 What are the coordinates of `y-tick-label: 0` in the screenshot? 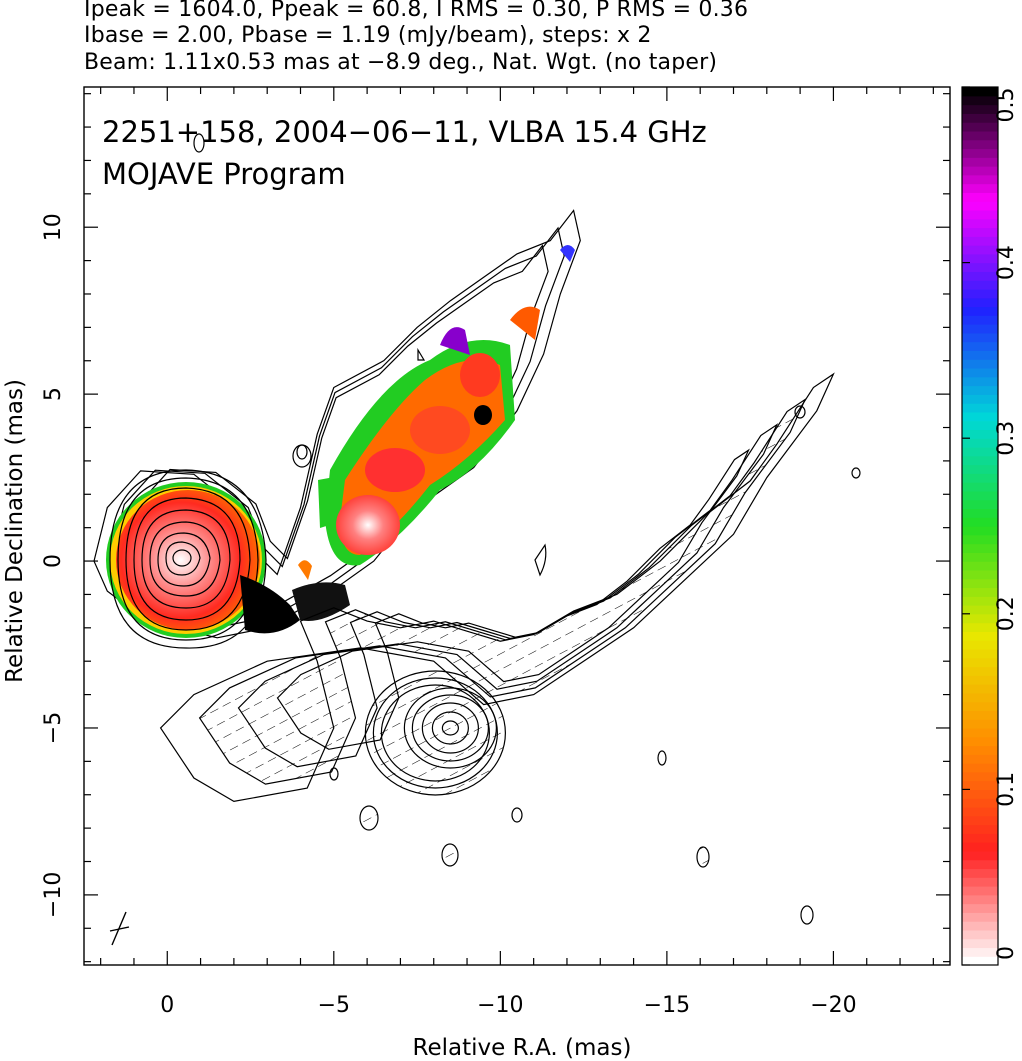 It's located at (53, 561).